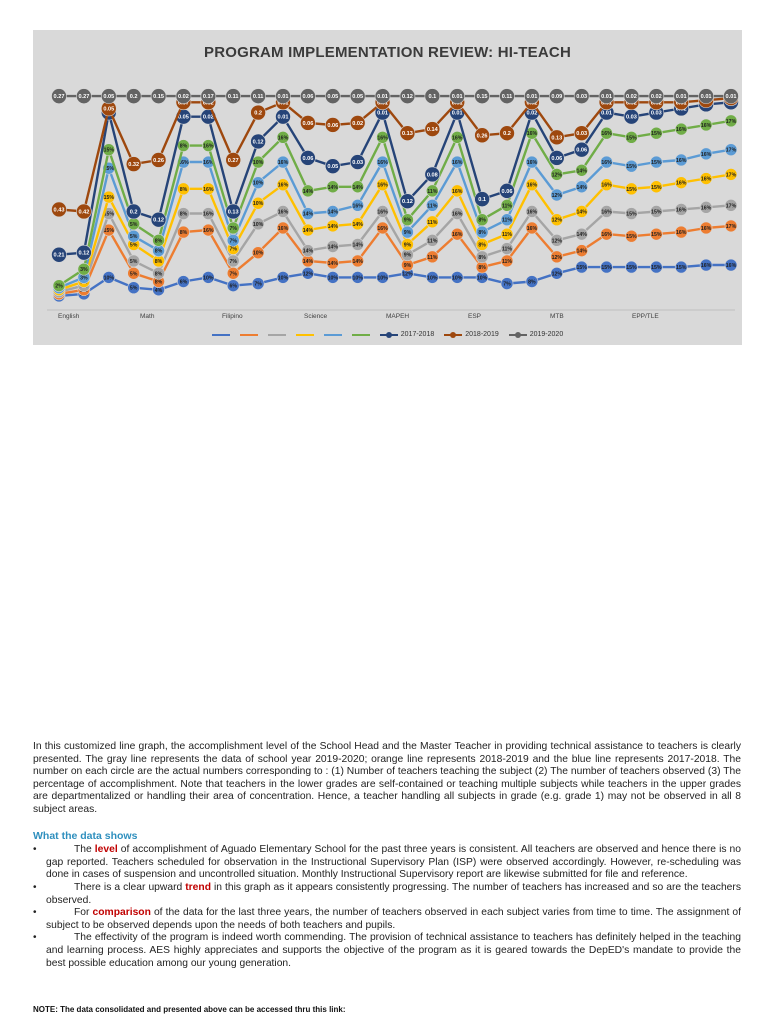 The height and width of the screenshot is (1024, 768). I want to click on data-label: 0.05, so click(332, 97).